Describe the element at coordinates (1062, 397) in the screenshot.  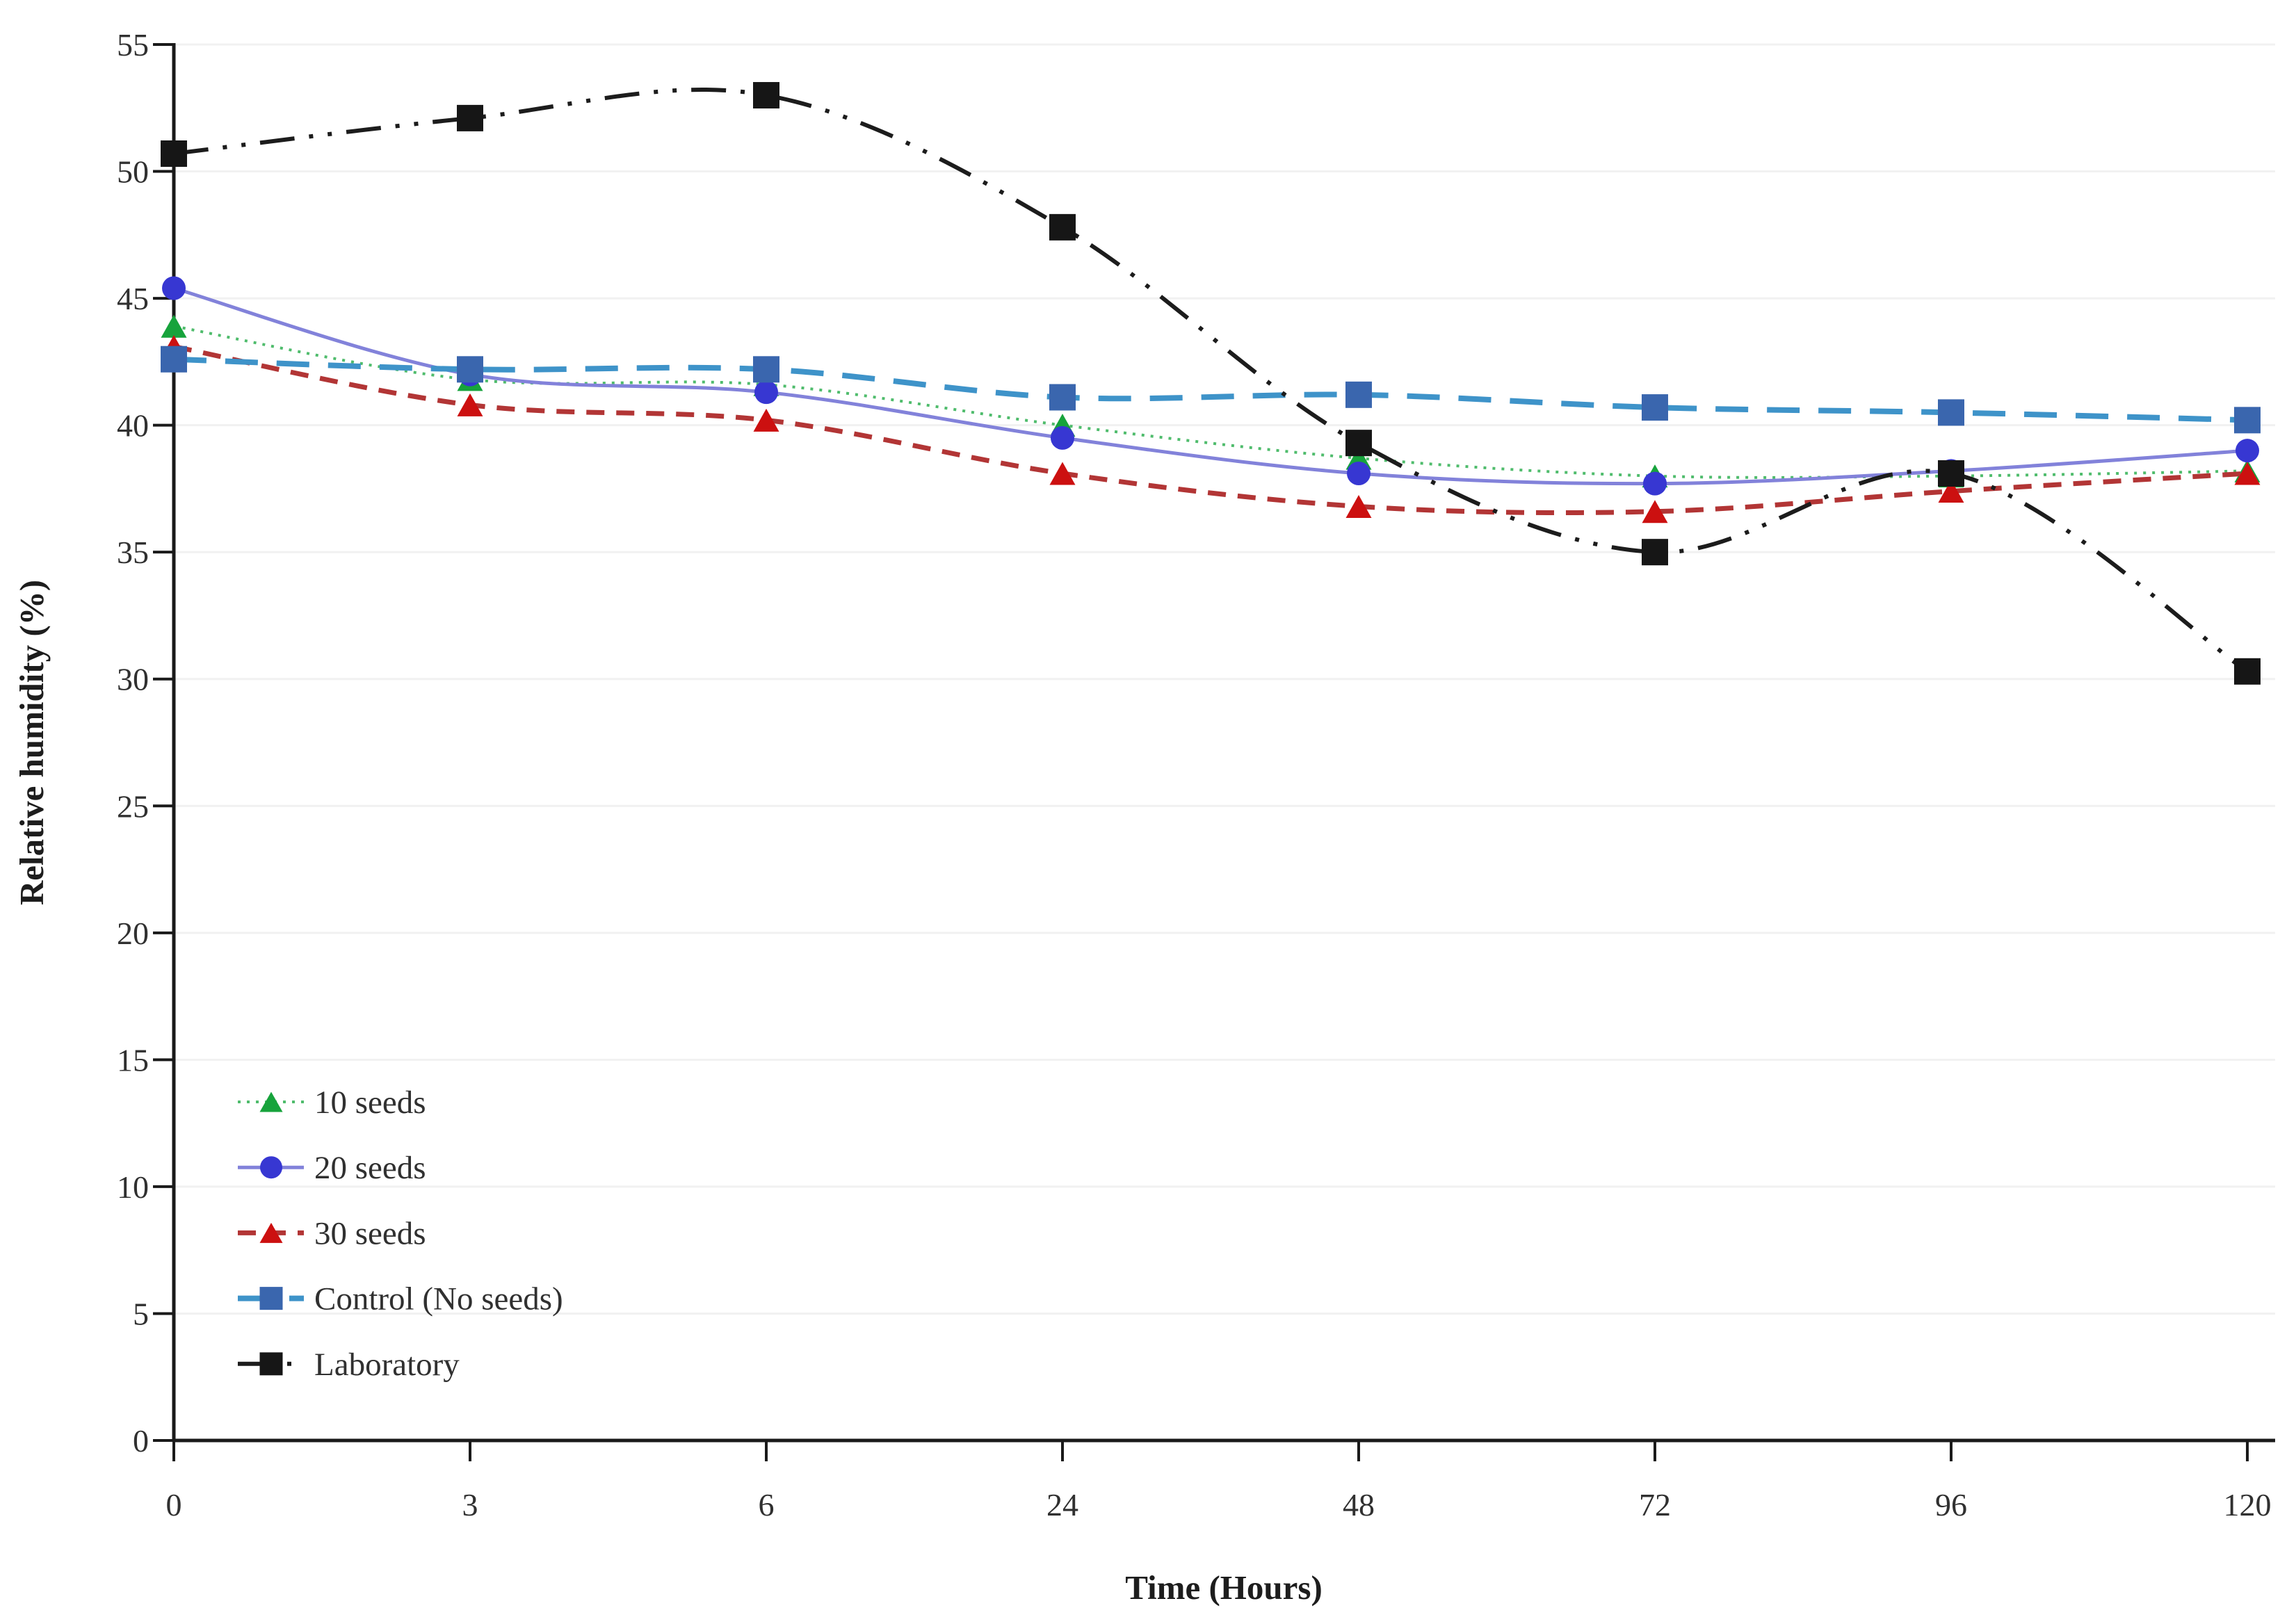
I see `marker-control-no-seeds-x24` at that location.